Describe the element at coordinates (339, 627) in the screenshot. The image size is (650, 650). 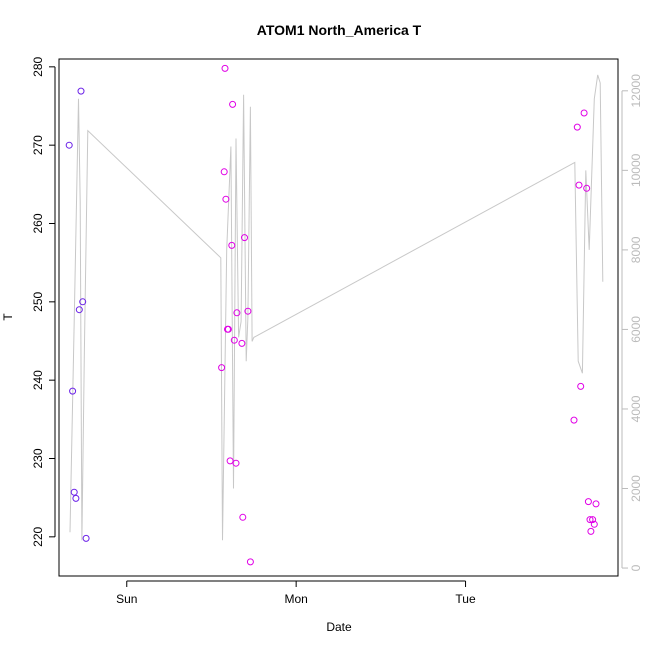
I see `x-axis-label: Date` at that location.